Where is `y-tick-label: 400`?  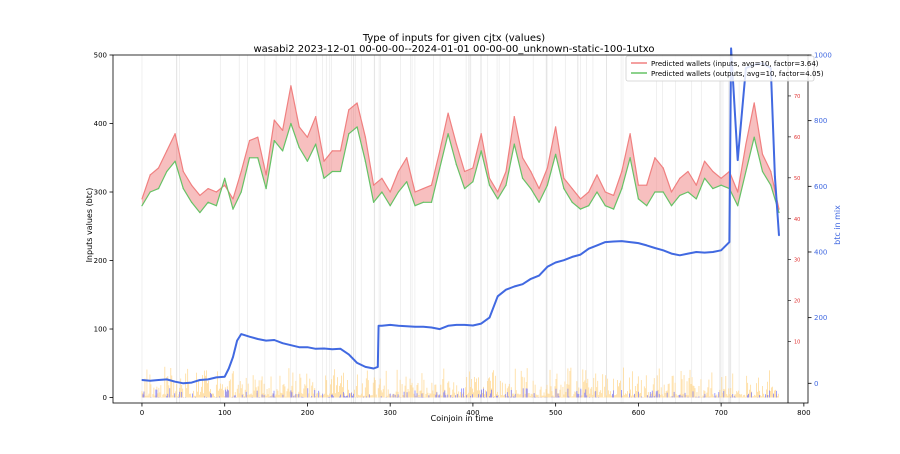 y-tick-label: 400 is located at coordinates (100, 124).